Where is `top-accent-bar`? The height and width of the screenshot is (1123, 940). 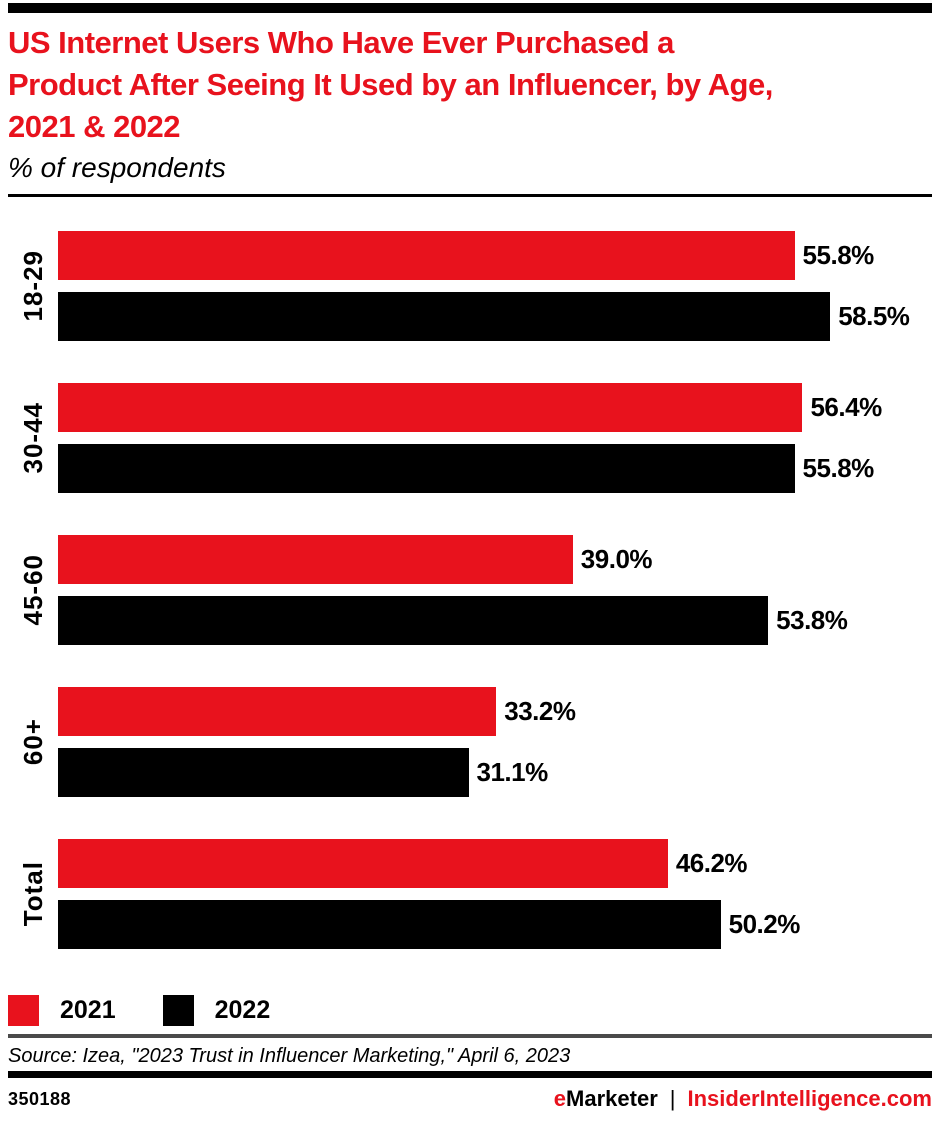
top-accent-bar is located at coordinates (470, 8).